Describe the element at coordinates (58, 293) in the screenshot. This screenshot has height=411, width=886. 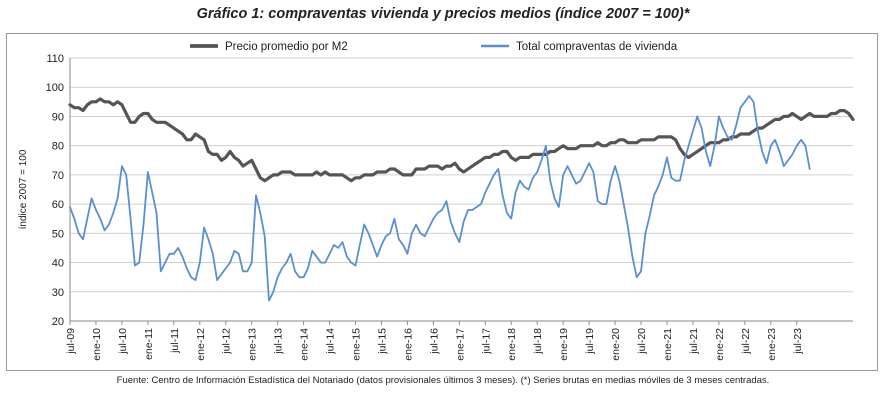
I see `y-tick-label: 30` at that location.